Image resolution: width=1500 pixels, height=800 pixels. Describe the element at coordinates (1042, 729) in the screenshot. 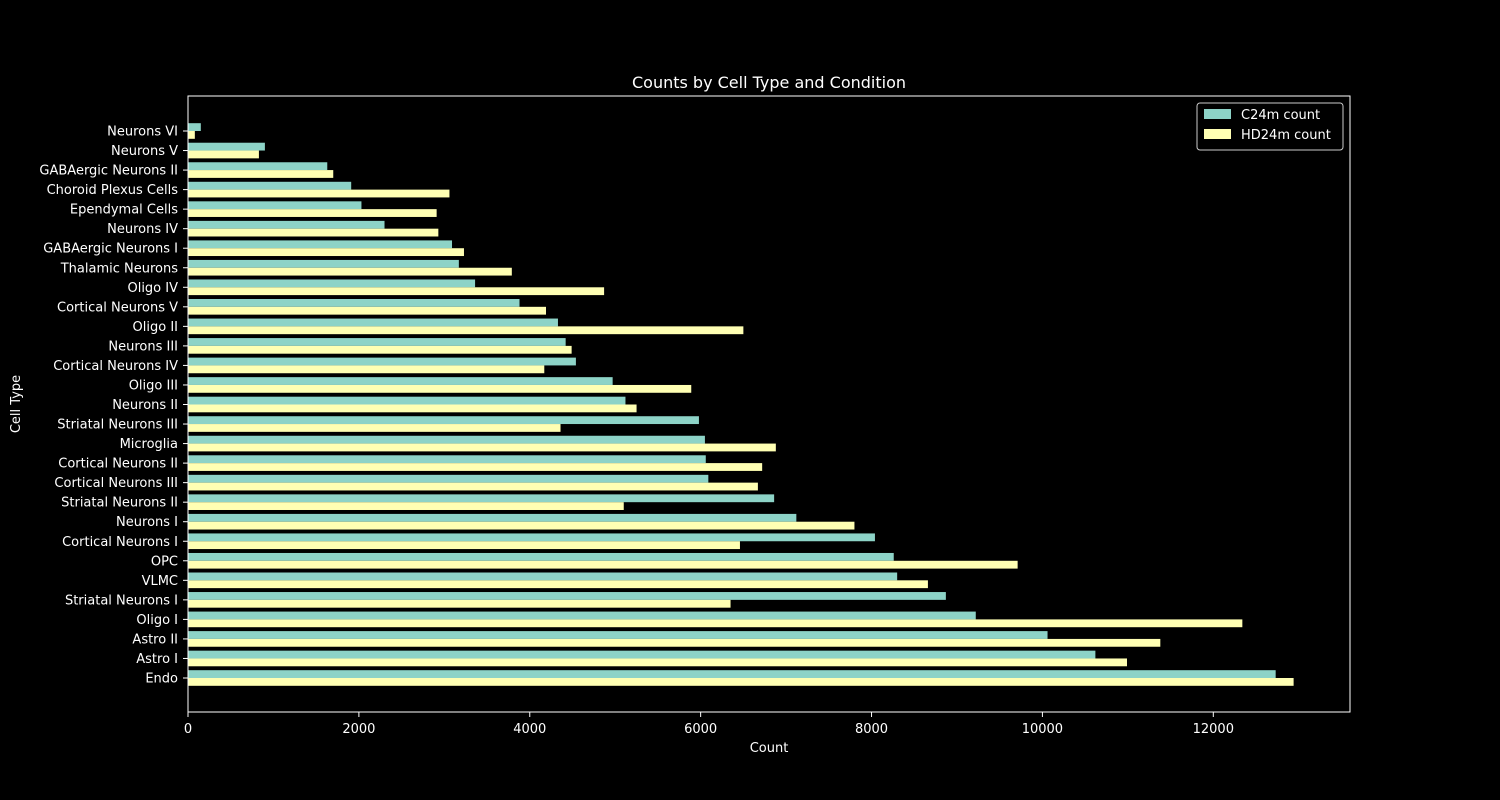

I see `x-tick-label: 10000` at that location.